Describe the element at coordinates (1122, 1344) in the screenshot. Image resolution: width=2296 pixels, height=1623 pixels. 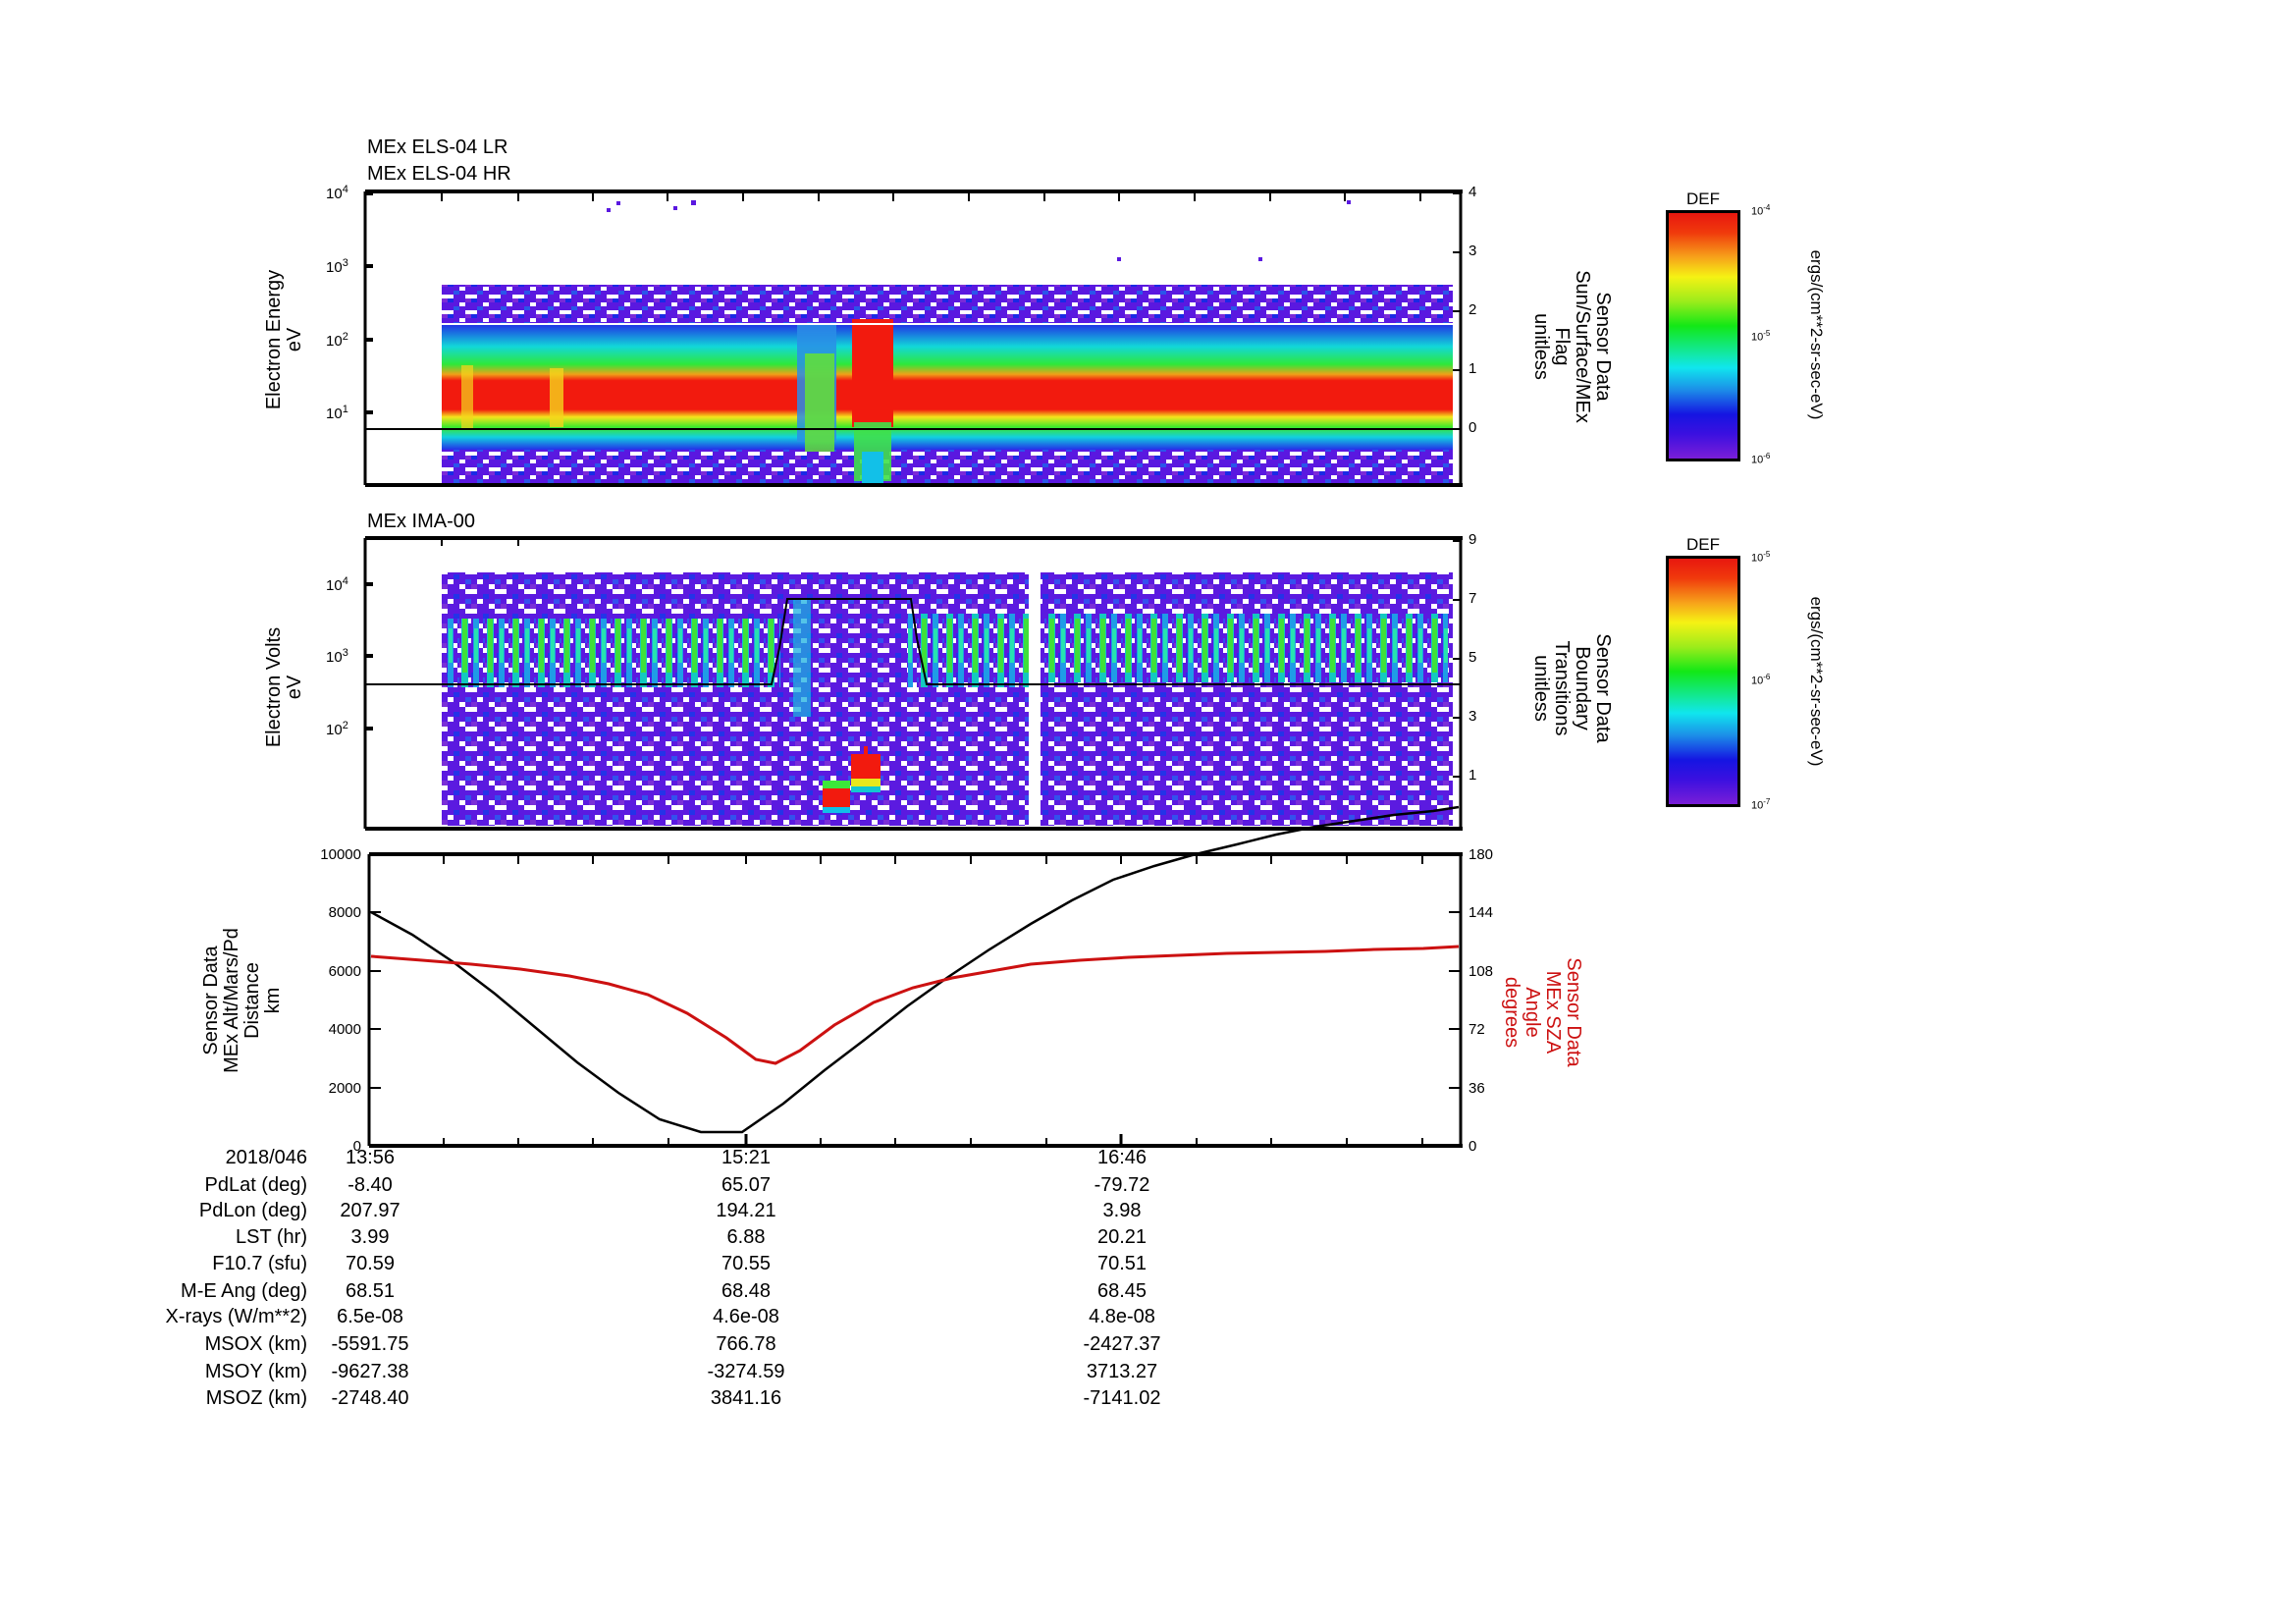
I see `cell: -2427.37` at that location.